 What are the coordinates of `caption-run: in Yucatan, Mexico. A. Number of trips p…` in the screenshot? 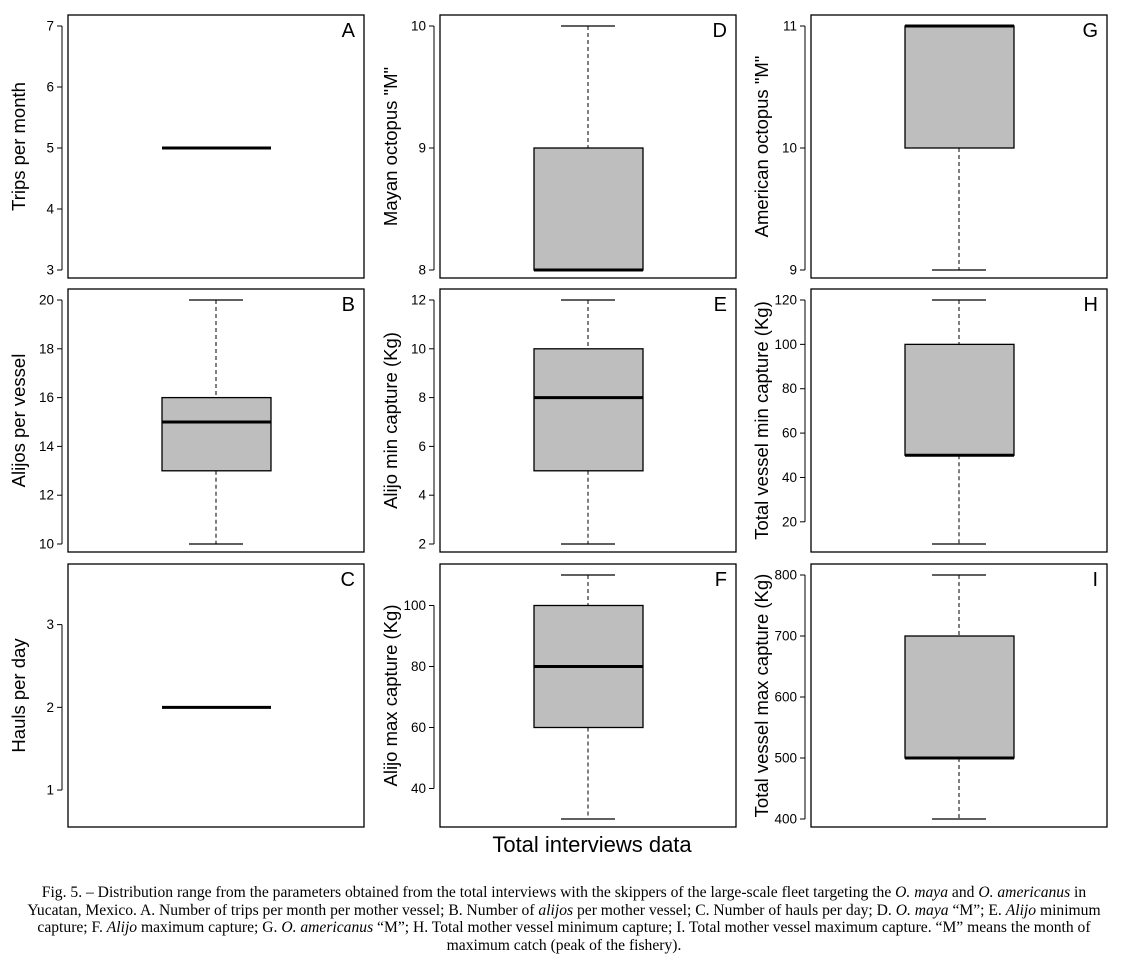 It's located at (557, 901).